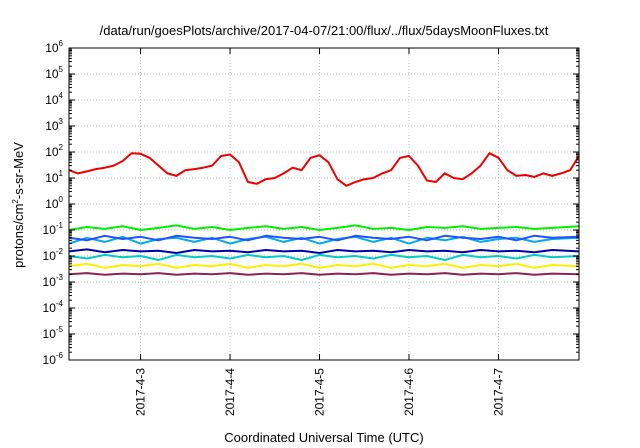 This screenshot has width=640, height=448. I want to click on x-tick-label: 2017-4-6, so click(409, 392).